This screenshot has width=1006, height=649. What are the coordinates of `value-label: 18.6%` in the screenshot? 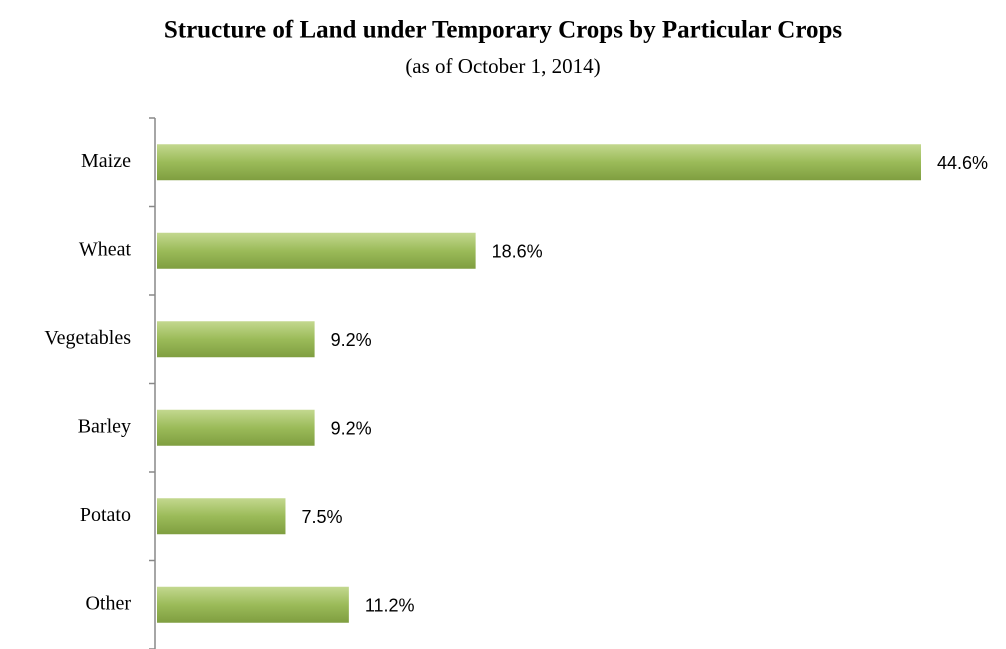 It's located at (517, 252).